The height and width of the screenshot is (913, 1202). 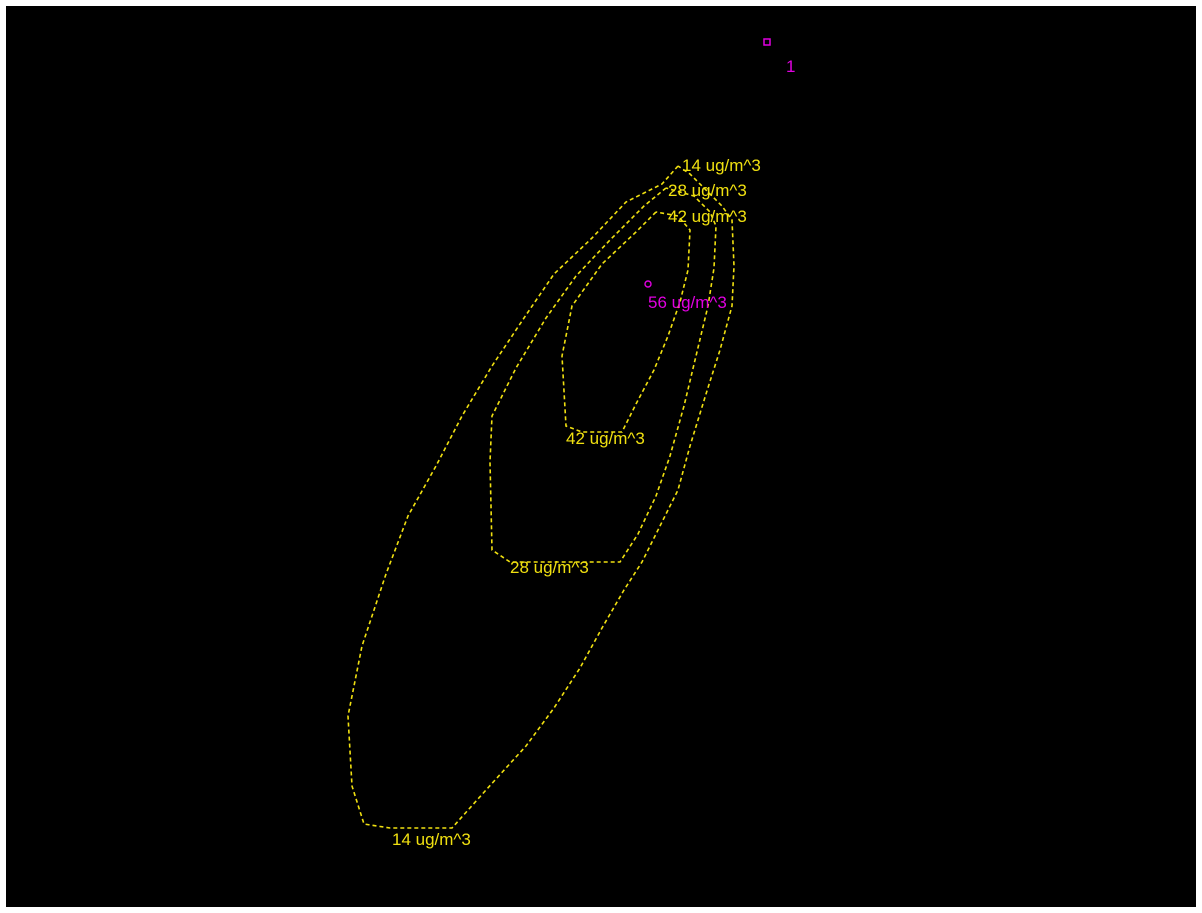 What do you see at coordinates (687, 302) in the screenshot?
I see `peak-label: 56 ug/m^3` at bounding box center [687, 302].